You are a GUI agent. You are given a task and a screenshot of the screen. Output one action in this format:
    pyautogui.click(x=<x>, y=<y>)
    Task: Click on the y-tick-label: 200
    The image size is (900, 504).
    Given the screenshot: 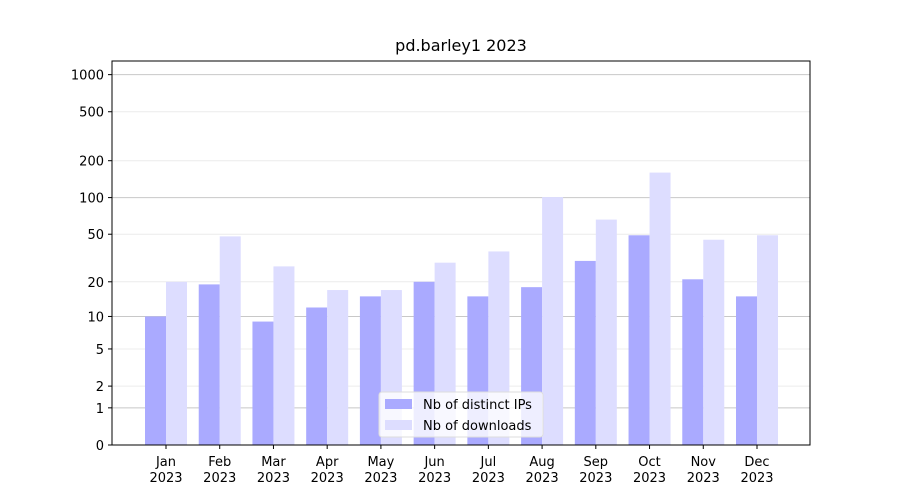 What is the action you would take?
    pyautogui.click(x=91, y=162)
    